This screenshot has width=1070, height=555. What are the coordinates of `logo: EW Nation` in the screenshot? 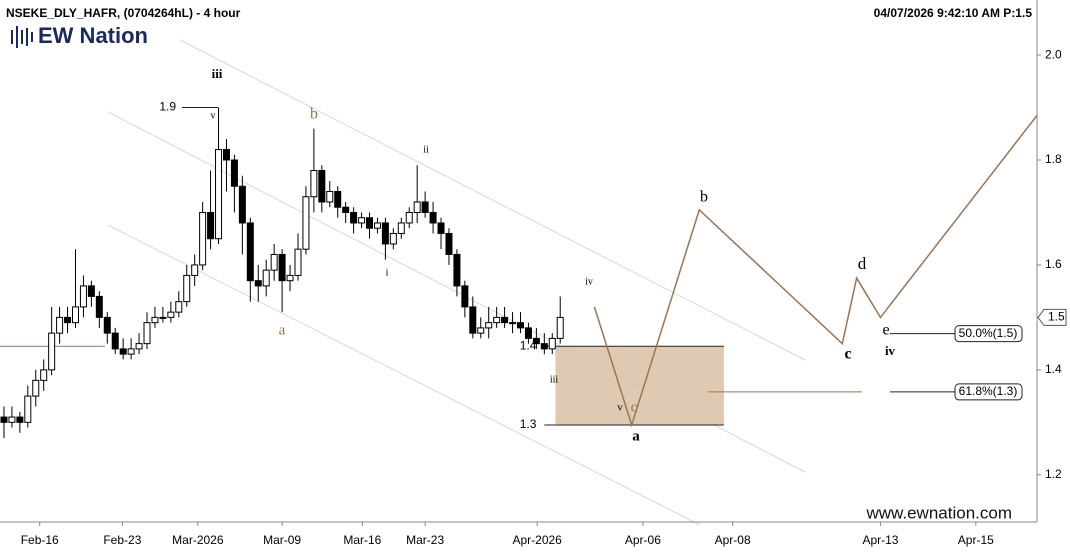 It's located at (79, 35).